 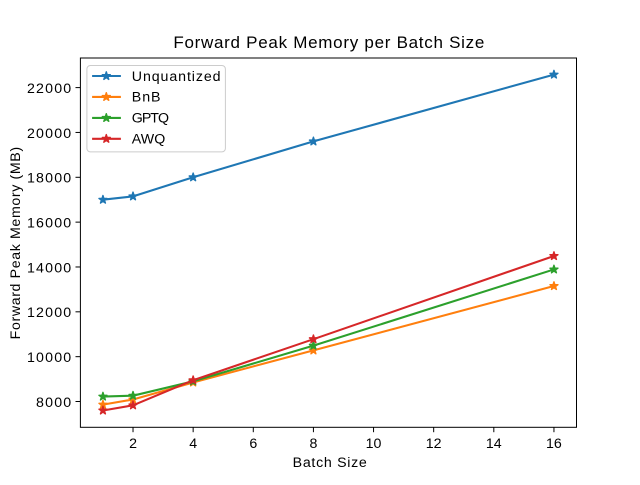 I want to click on svg-text: 14000, so click(x=49, y=268).